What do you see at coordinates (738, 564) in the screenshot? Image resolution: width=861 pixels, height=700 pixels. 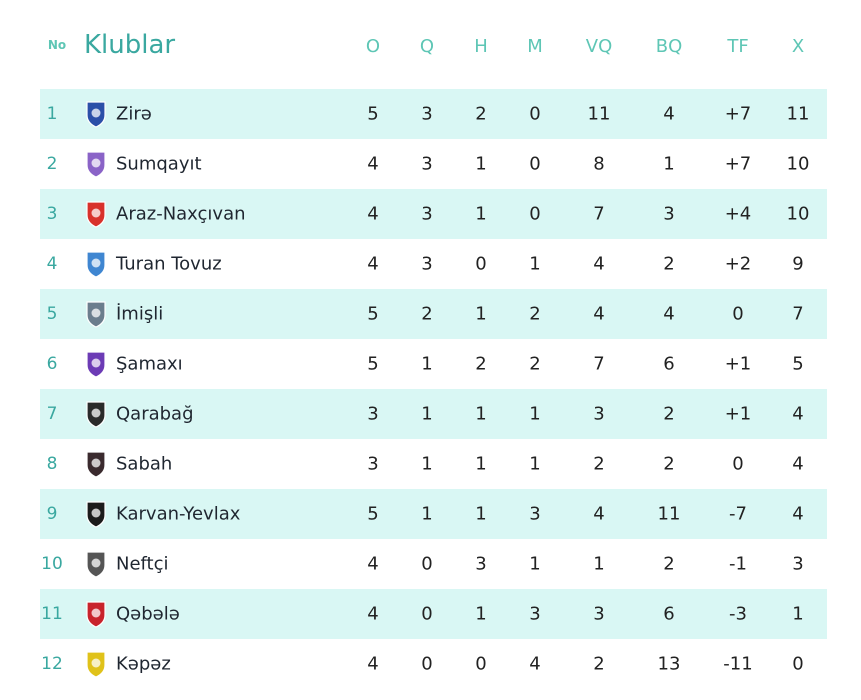 I see `cell-goal-diff: -1` at bounding box center [738, 564].